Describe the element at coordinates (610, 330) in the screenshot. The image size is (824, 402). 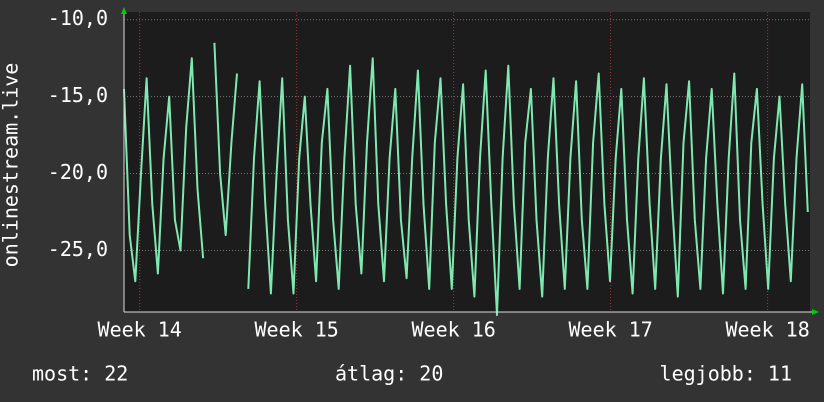
I see `x-tick-label: Week 17` at that location.